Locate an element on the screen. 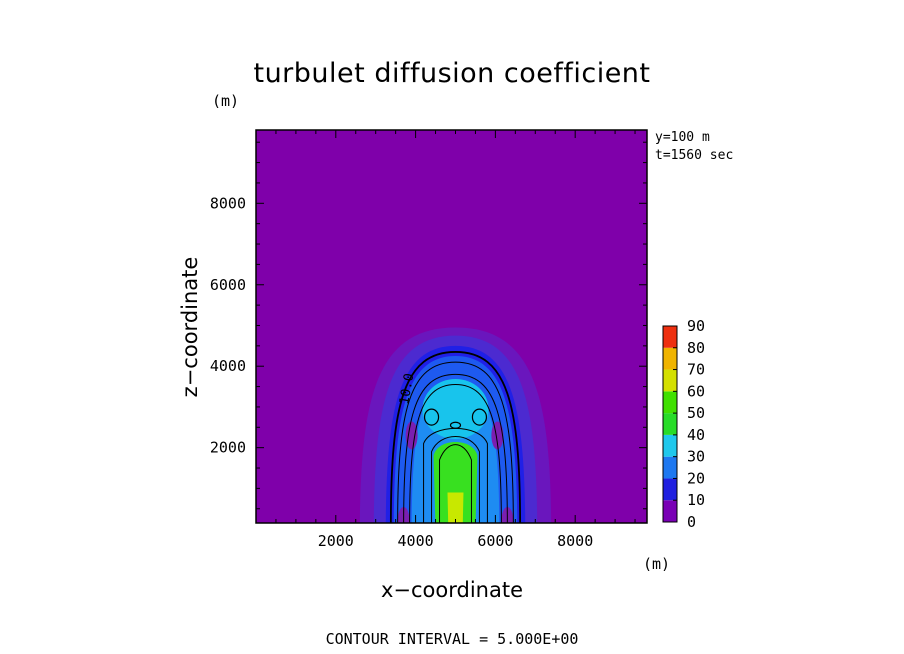 This screenshot has height=654, width=904. y-tick-label: 8000 is located at coordinates (228, 203).